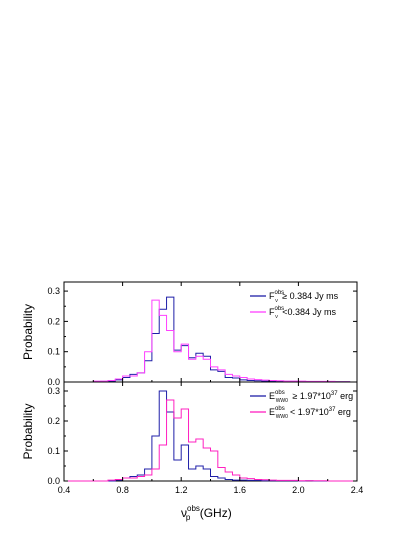 The width and height of the screenshot is (415, 537). I want to click on legend-label-1: Eobs WW0 ≥ 1.97*1037 erg, so click(311, 397).